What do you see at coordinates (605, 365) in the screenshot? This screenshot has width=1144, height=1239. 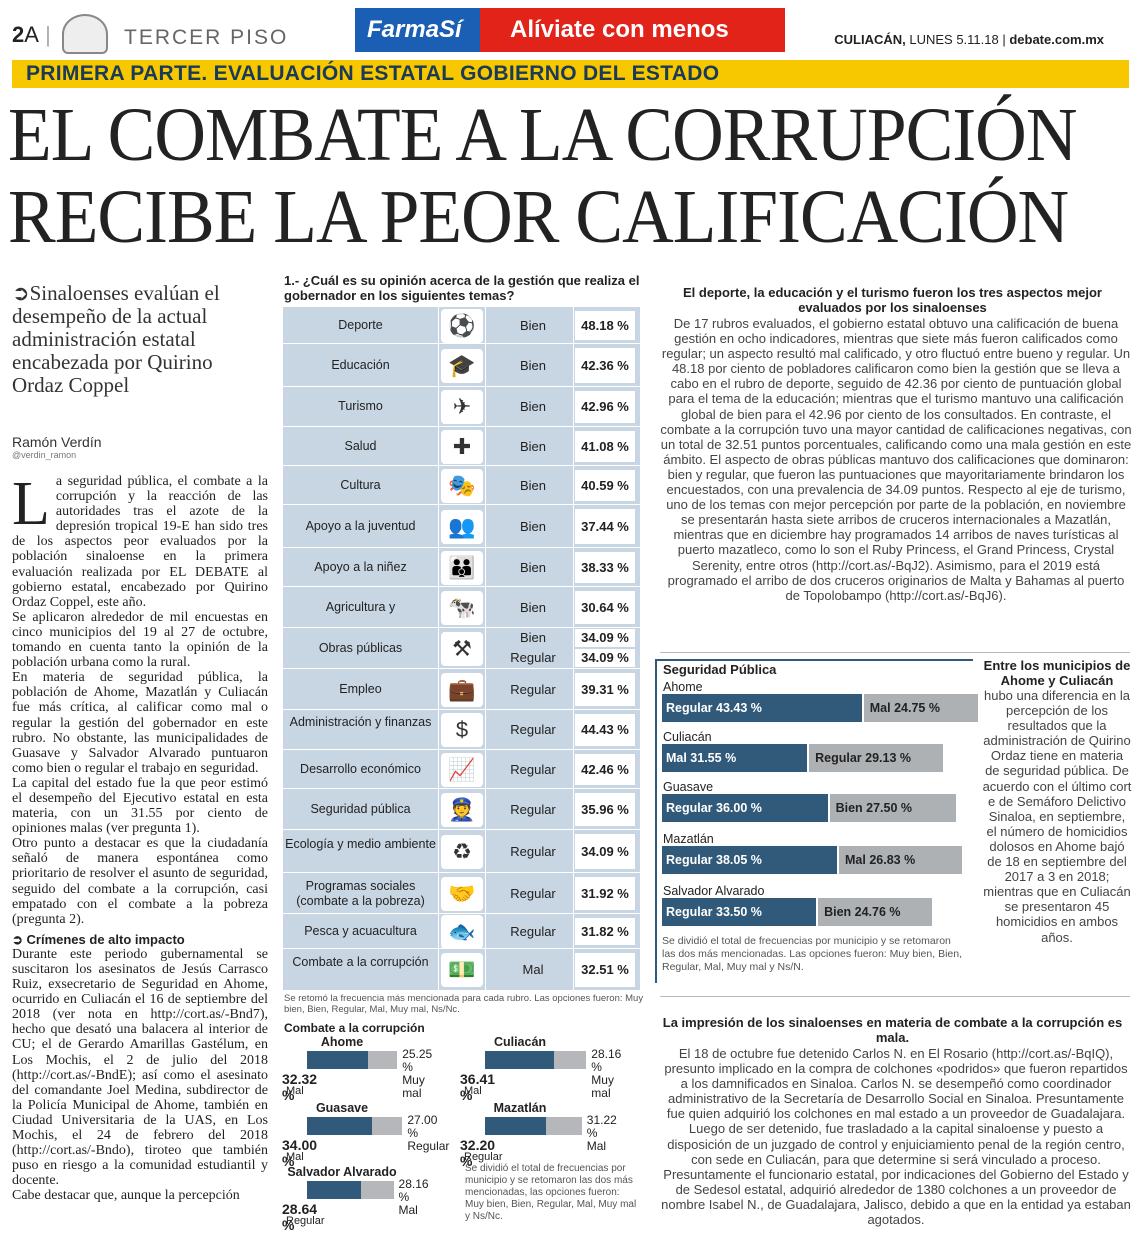 I see `rating-percent: 42.36 %` at bounding box center [605, 365].